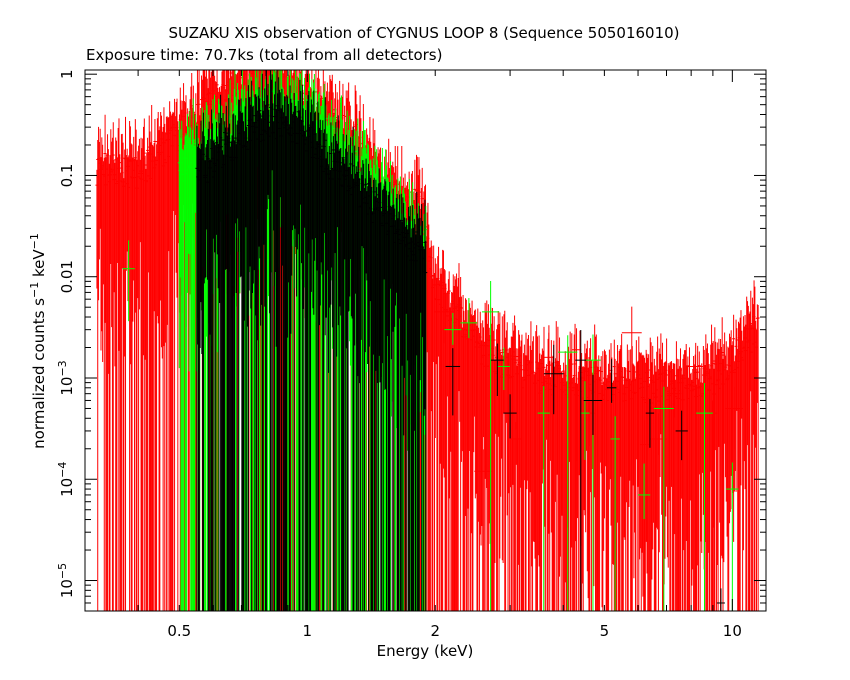 This screenshot has width=850, height=680. What do you see at coordinates (66, 580) in the screenshot?
I see `y-tick-label: 10−5` at bounding box center [66, 580].